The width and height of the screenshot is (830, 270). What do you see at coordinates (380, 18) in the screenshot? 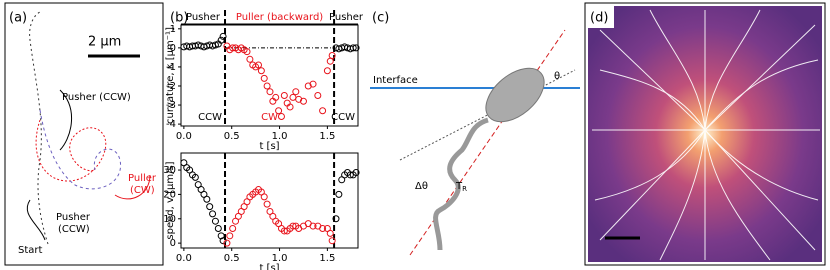
I see `panel-label: (c)` at bounding box center [380, 18].